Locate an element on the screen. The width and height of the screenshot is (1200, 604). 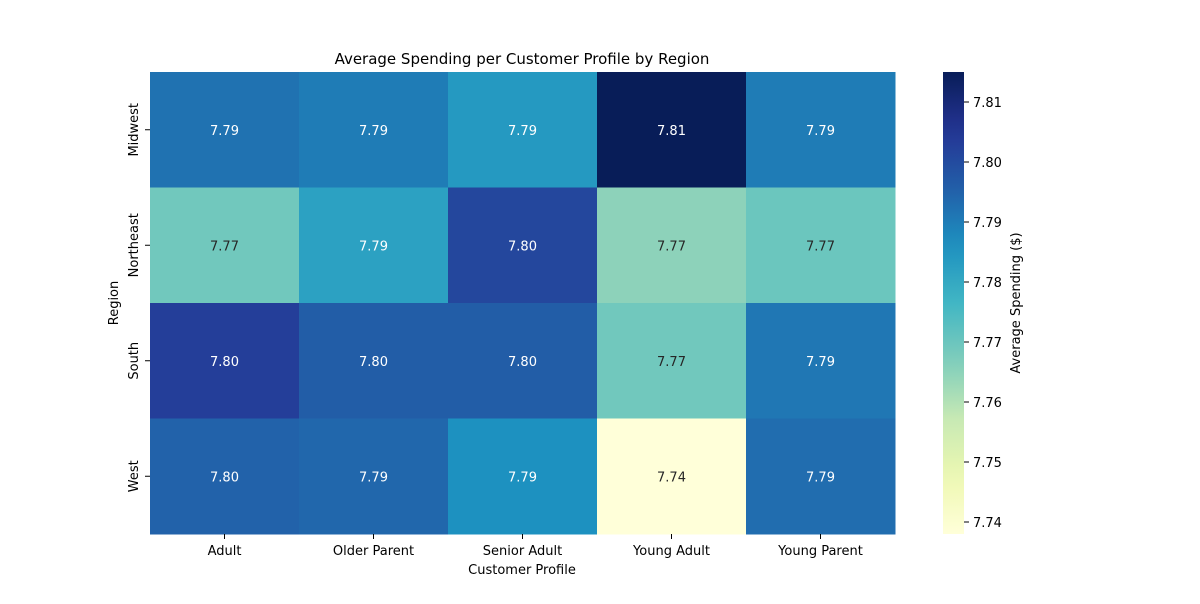
y-axis: Midwest Northeast South West is located at coordinates (138, 297).